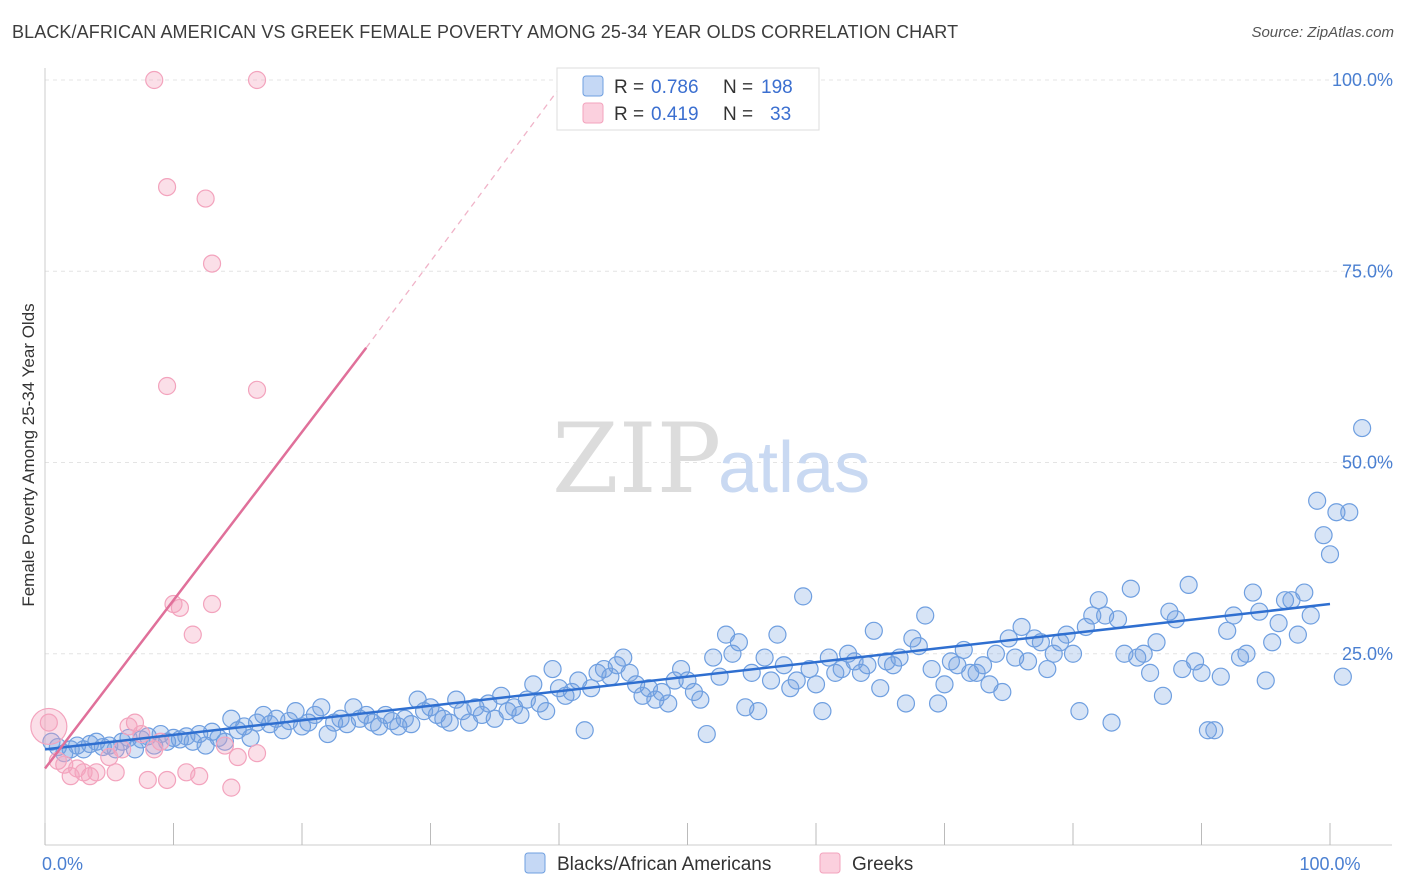  What do you see at coordinates (1367, 654) in the screenshot?
I see `y-tick-label-0: 25.0%` at bounding box center [1367, 654].